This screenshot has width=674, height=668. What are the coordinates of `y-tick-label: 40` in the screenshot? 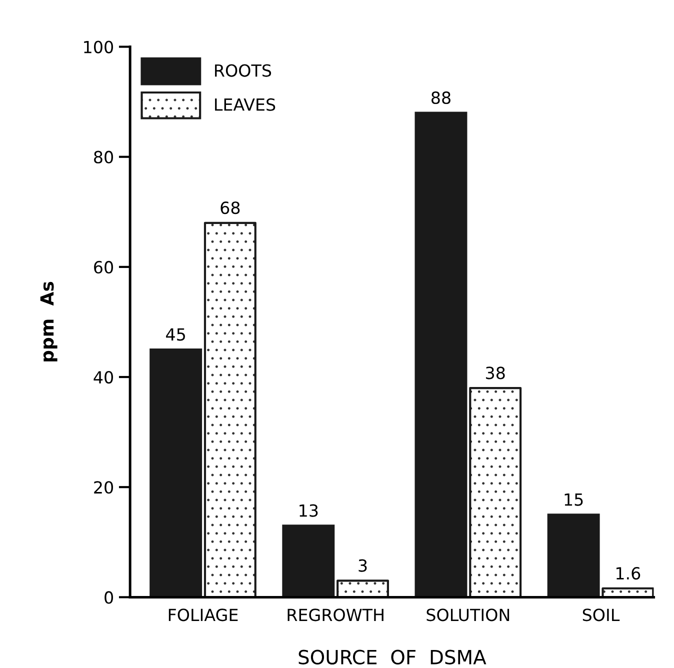 It's located at (104, 377).